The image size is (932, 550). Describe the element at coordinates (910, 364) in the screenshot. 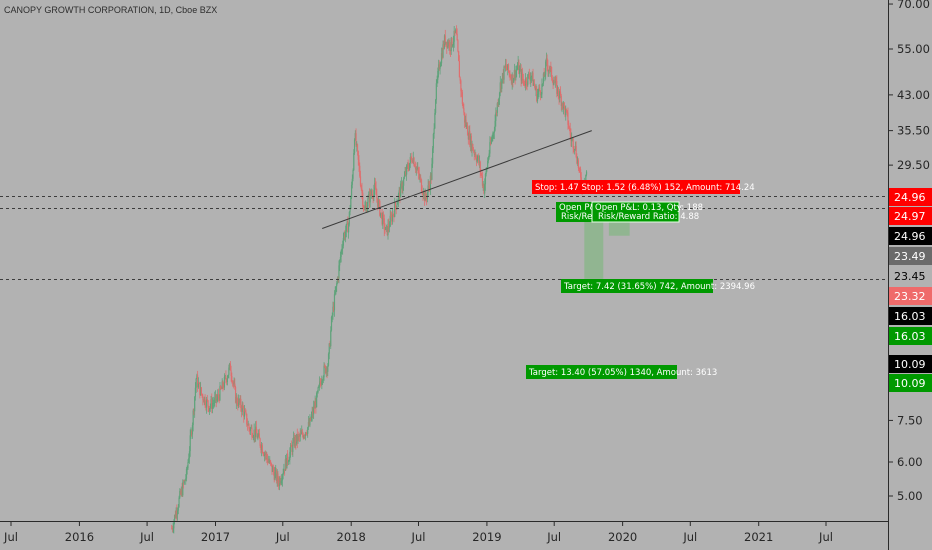

I see `price-tag-text: 10.09` at that location.